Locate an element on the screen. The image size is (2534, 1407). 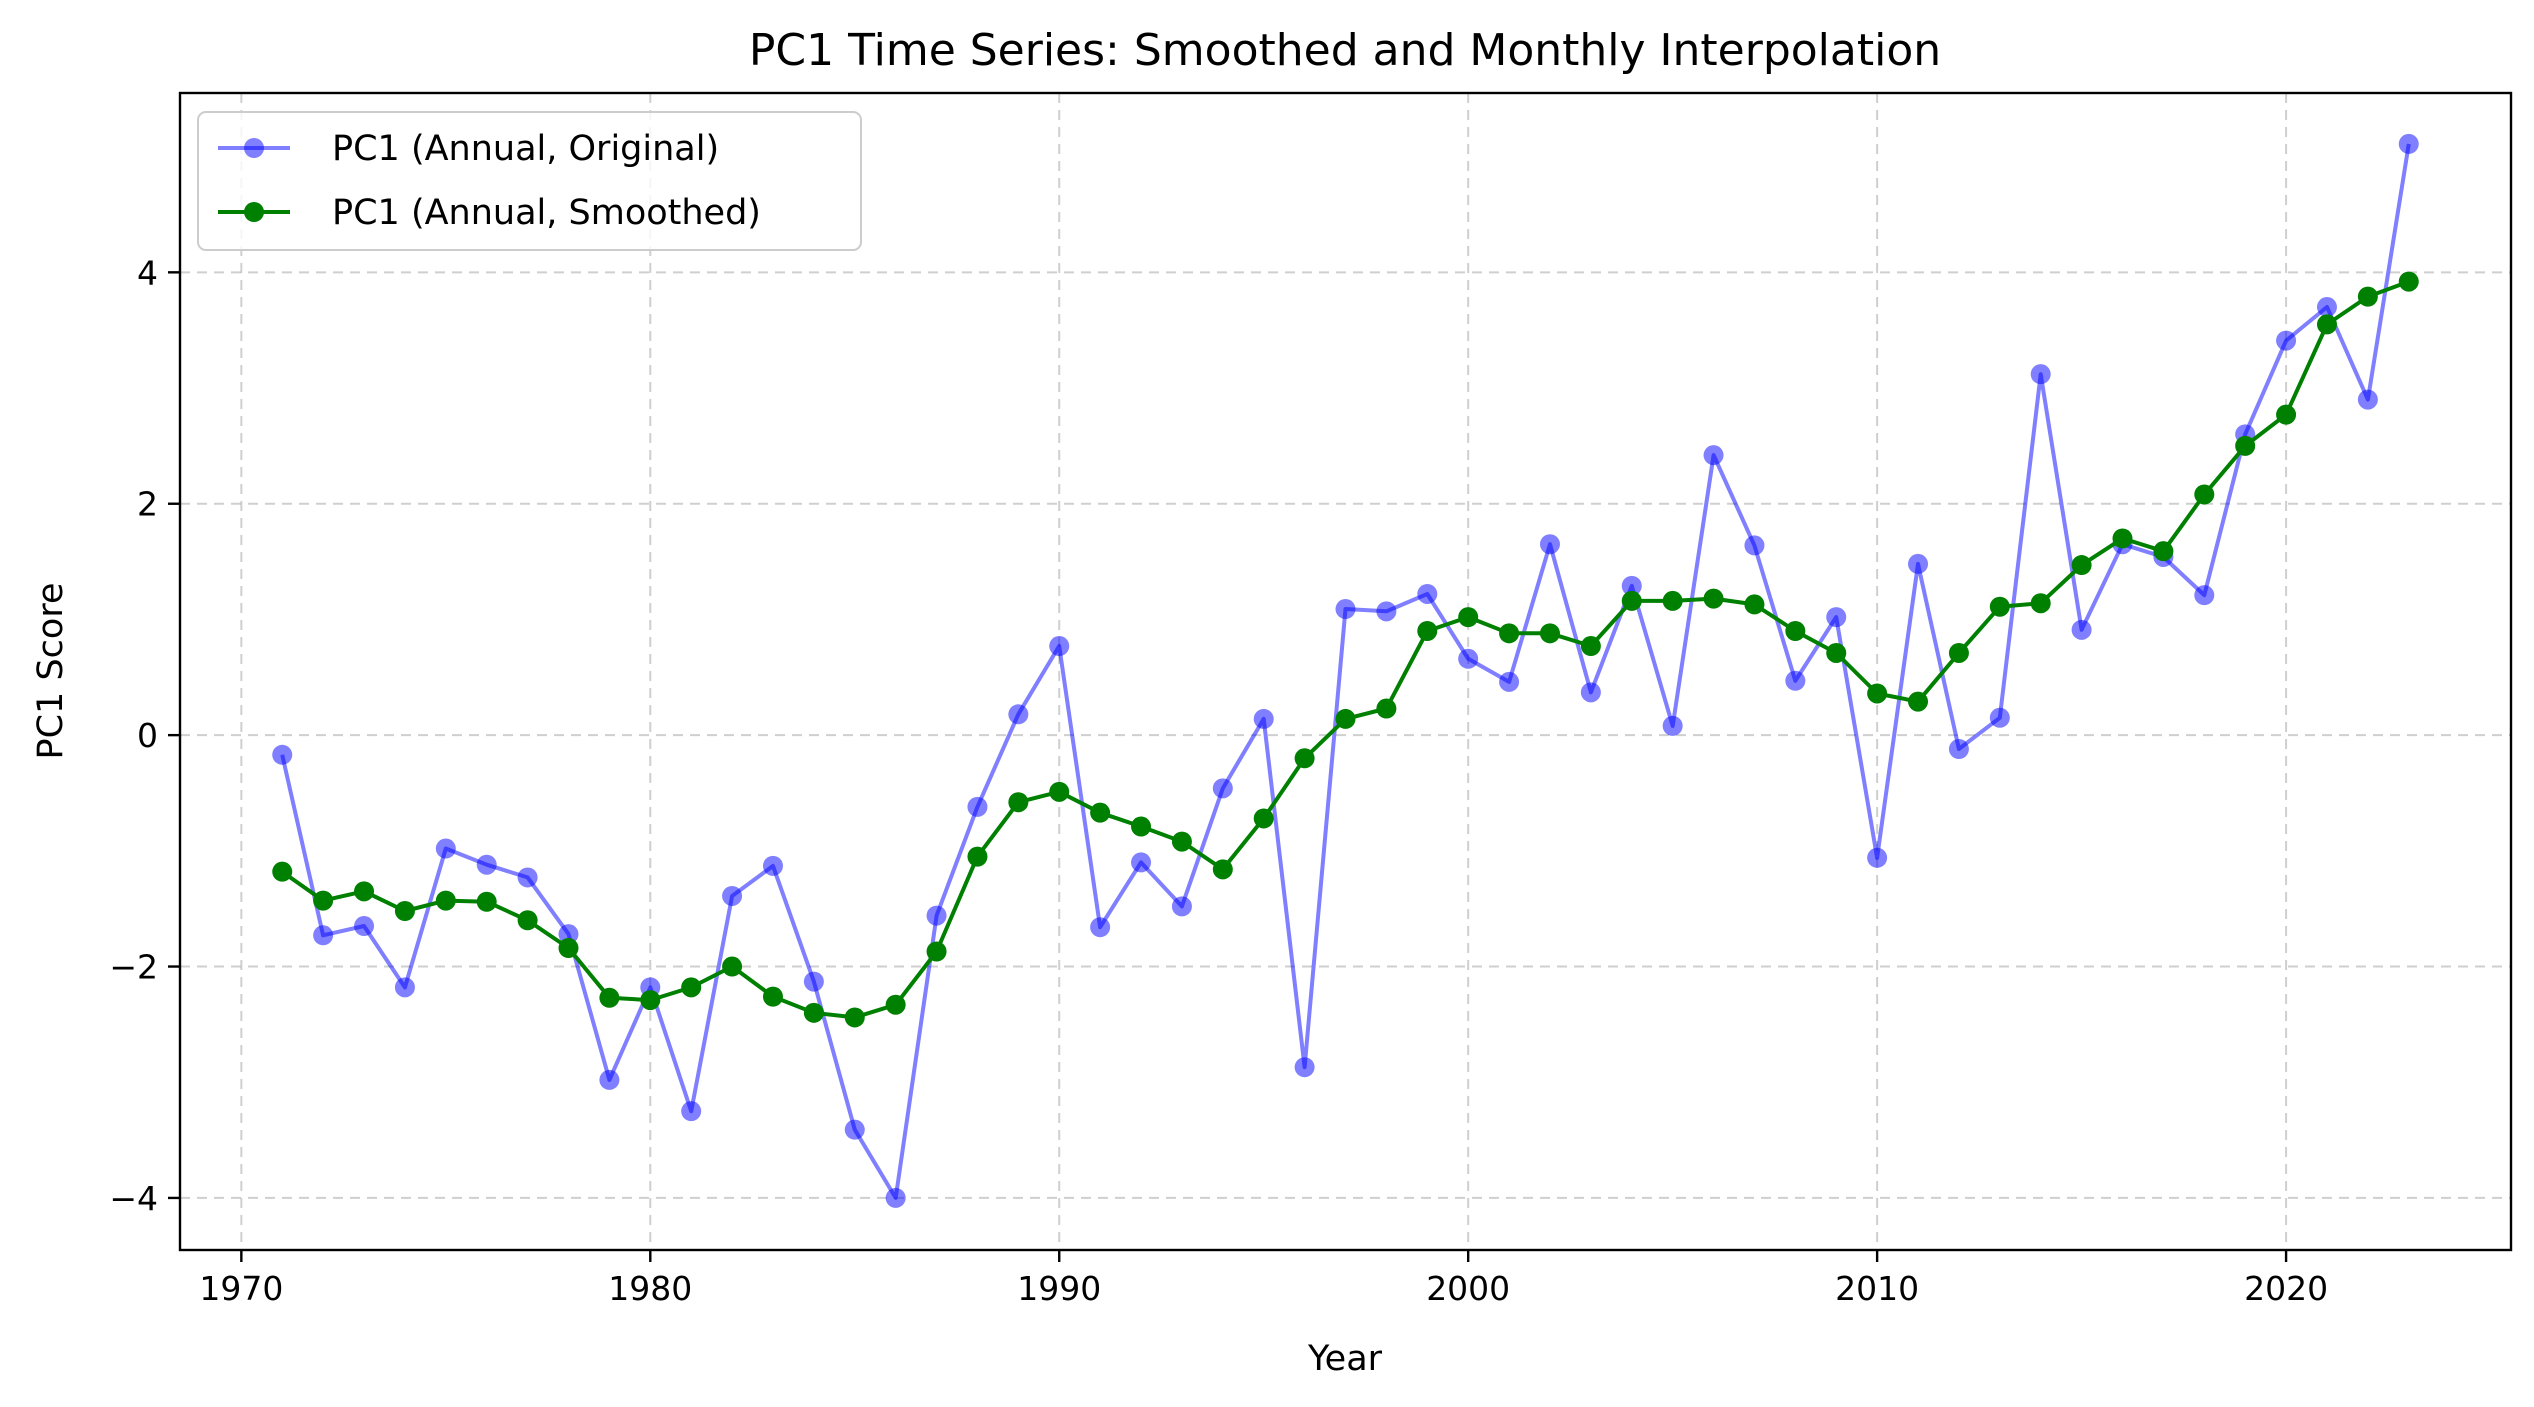
x-axis-label: Year is located at coordinates (1345, 1359).